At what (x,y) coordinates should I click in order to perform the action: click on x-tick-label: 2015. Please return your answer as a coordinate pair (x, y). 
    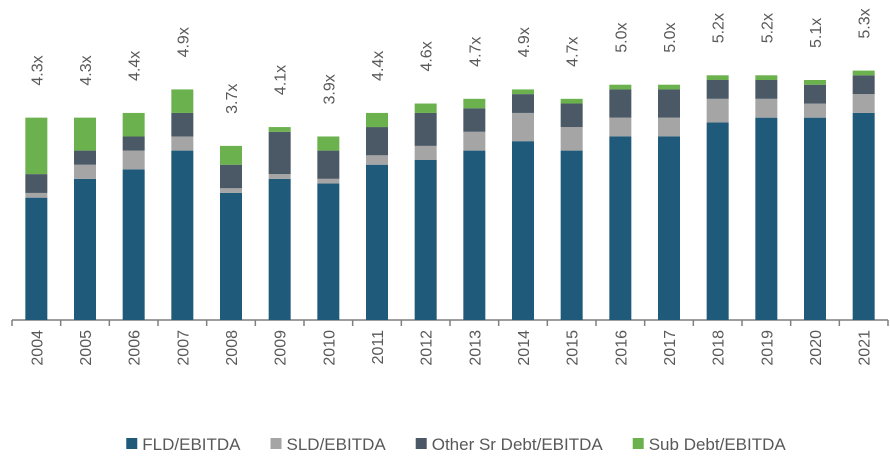
    Looking at the image, I should click on (573, 348).